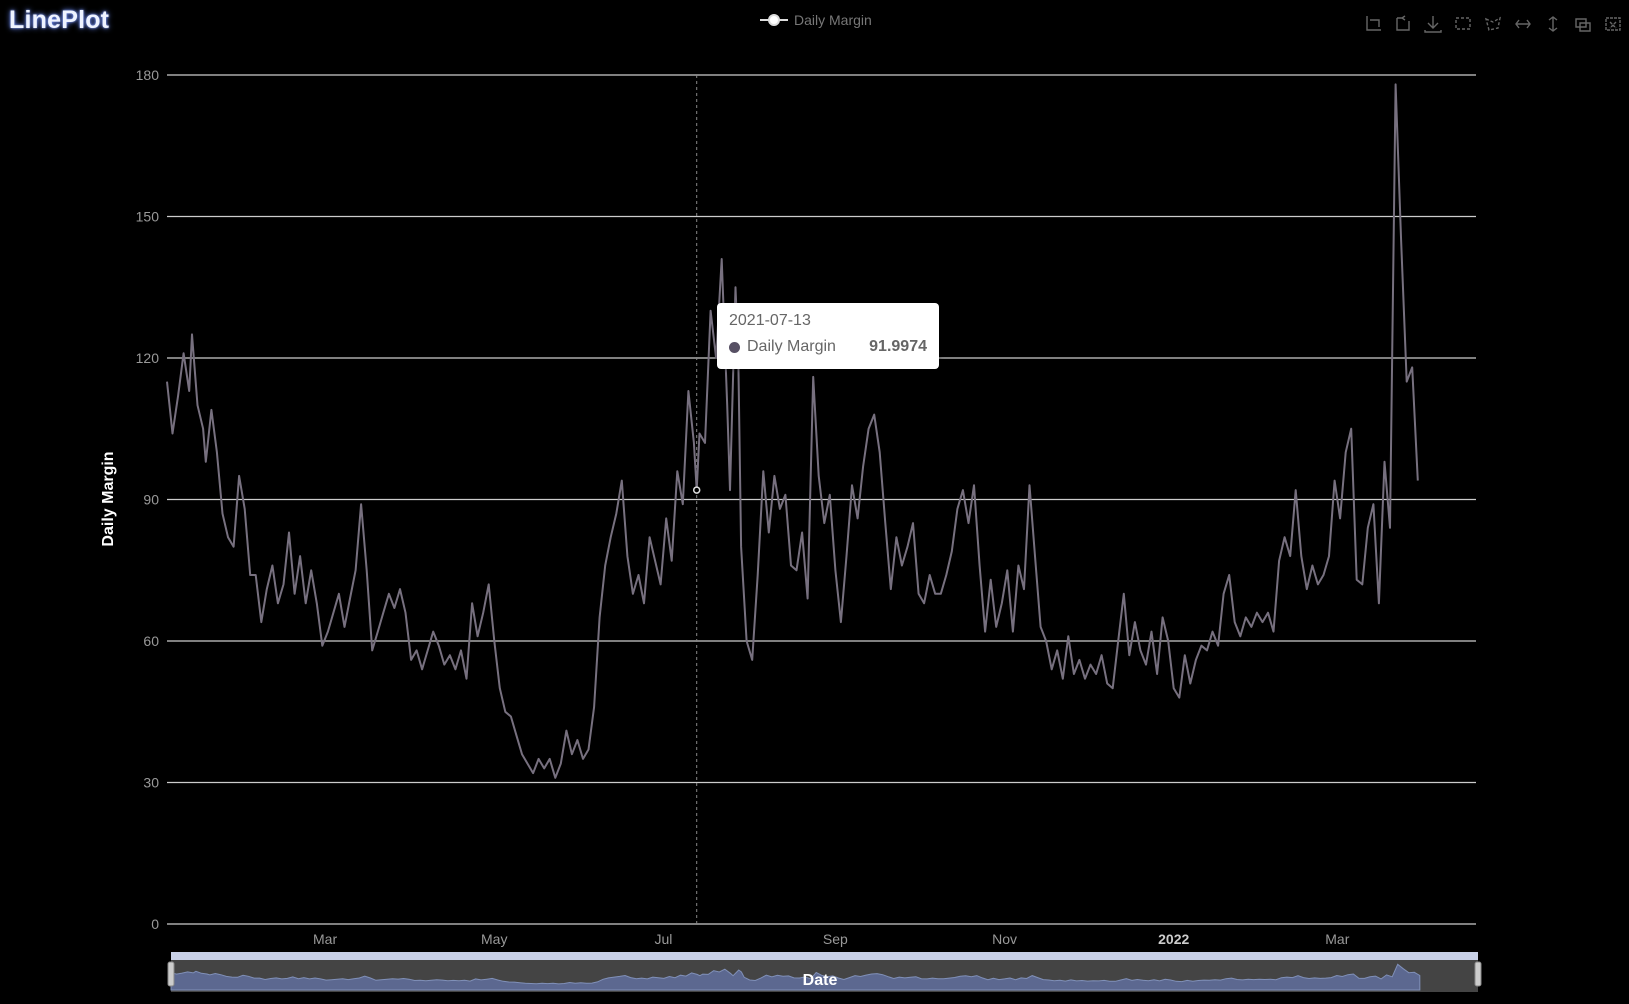 The image size is (1629, 1004). Describe the element at coordinates (820, 980) in the screenshot. I see `x-axis-label: Date` at that location.